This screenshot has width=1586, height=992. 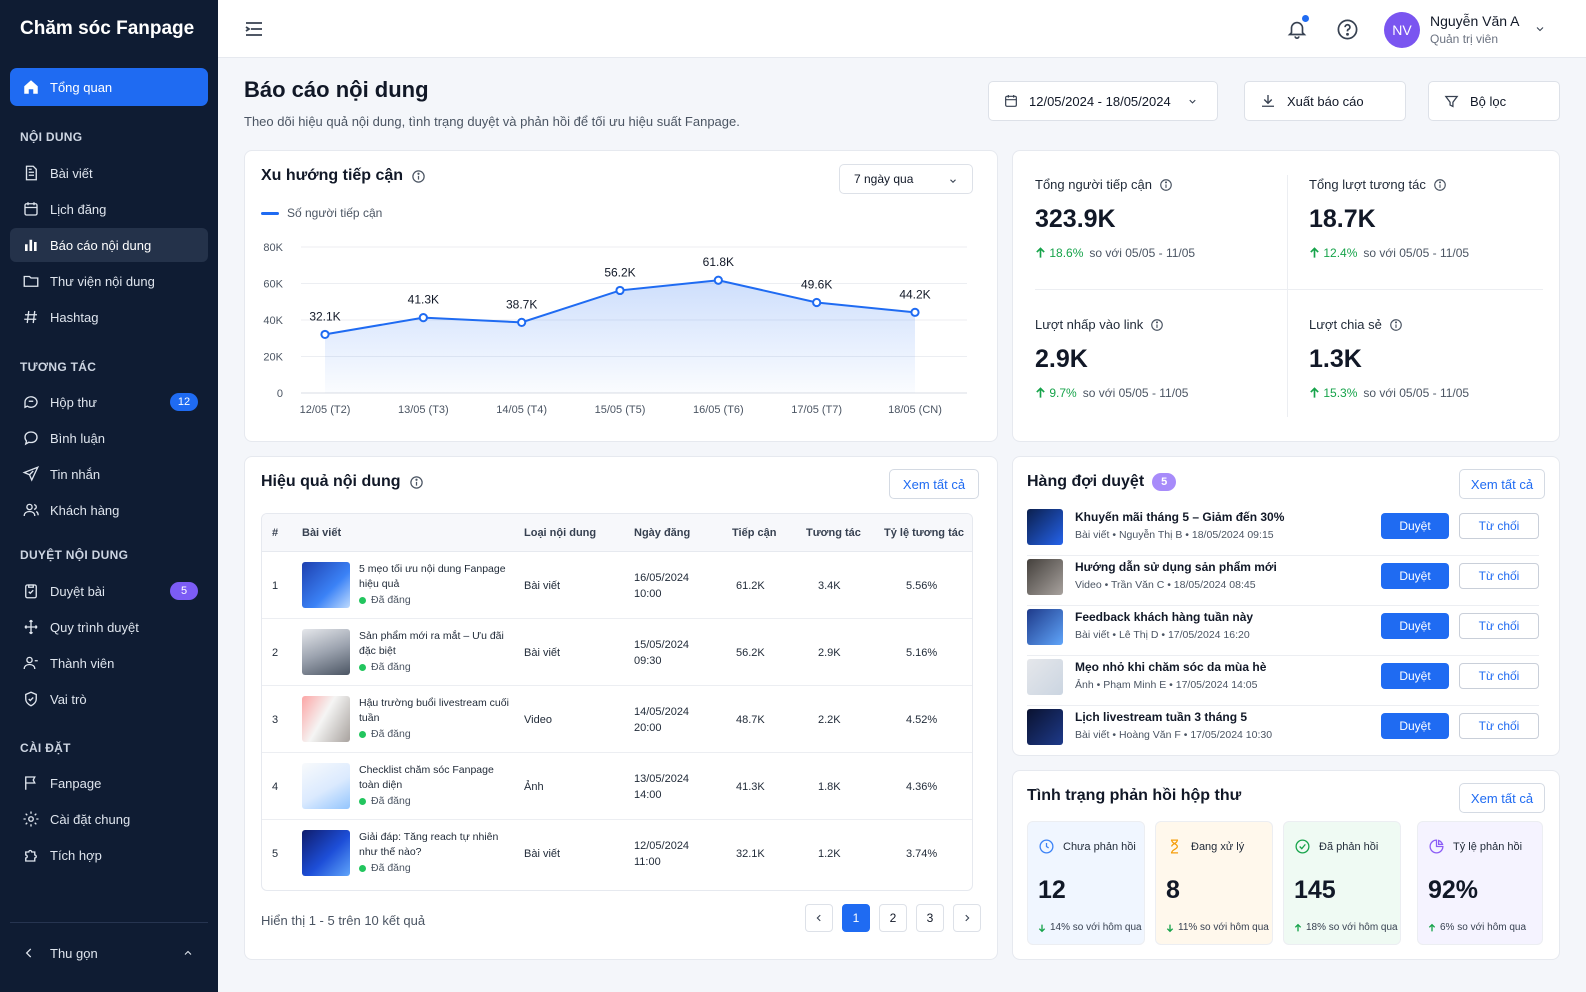 What do you see at coordinates (109, 627) in the screenshot?
I see `sidebar-item-workflow: Quy trình duyệt` at bounding box center [109, 627].